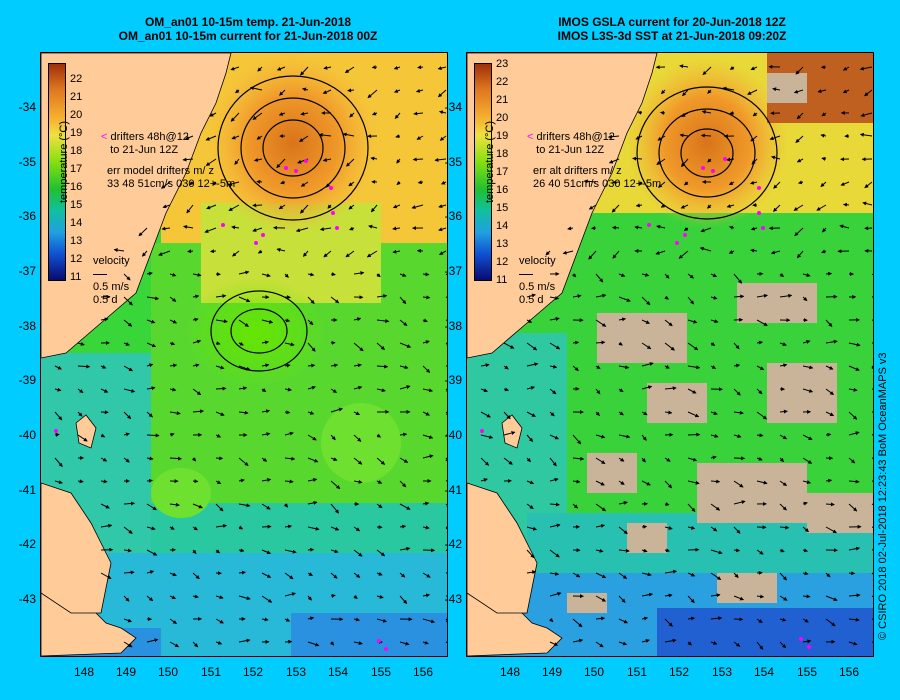 The width and height of the screenshot is (900, 700). I want to click on flinders-island, so click(86, 431).